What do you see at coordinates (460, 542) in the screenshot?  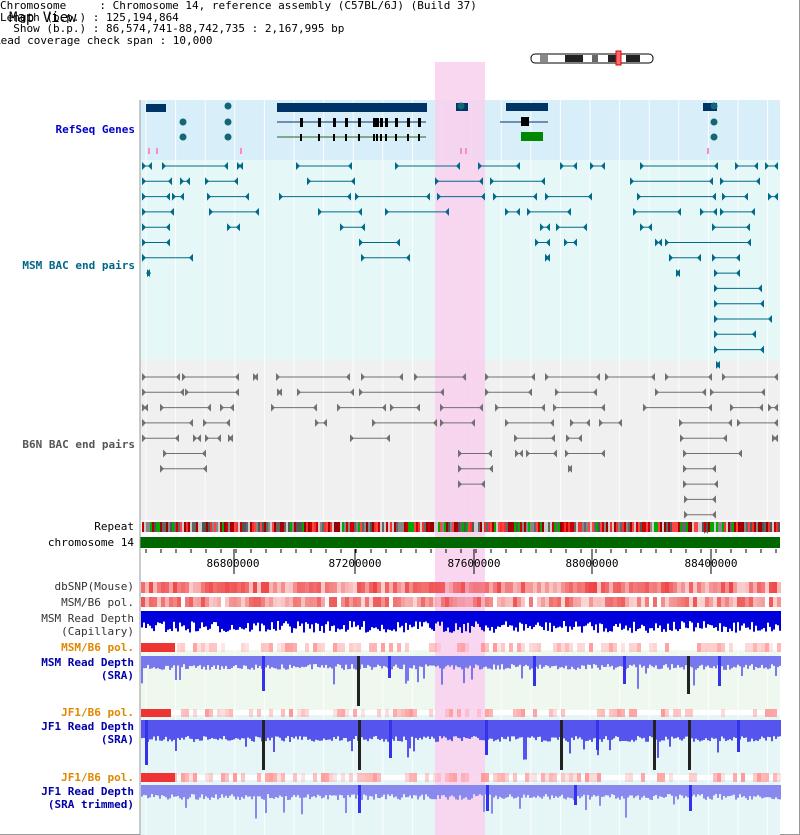 I see `chromosome-bar` at bounding box center [460, 542].